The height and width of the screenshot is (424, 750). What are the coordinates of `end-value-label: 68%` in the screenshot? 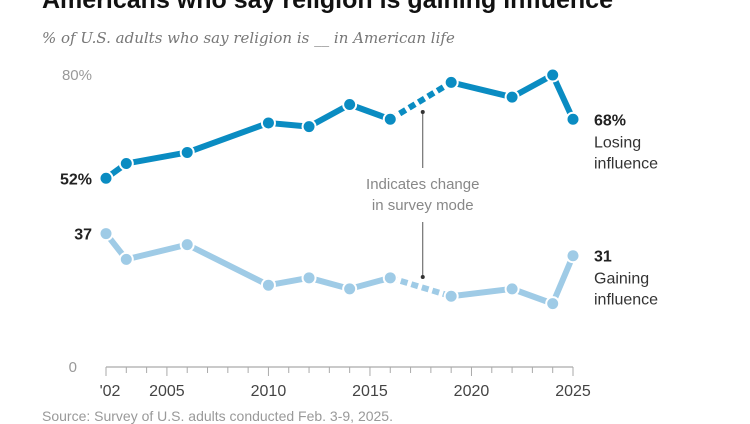 It's located at (610, 120).